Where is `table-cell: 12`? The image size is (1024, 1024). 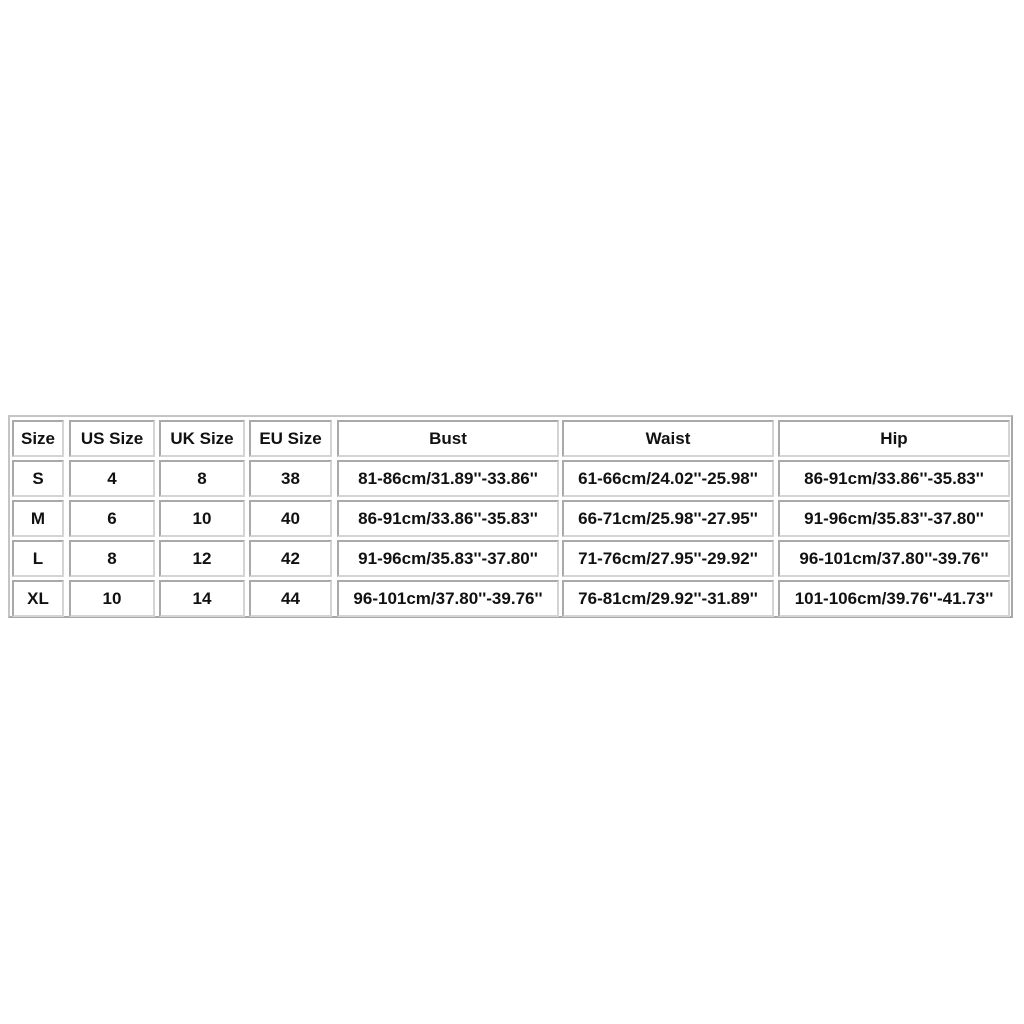
table-cell: 12 is located at coordinates (202, 558).